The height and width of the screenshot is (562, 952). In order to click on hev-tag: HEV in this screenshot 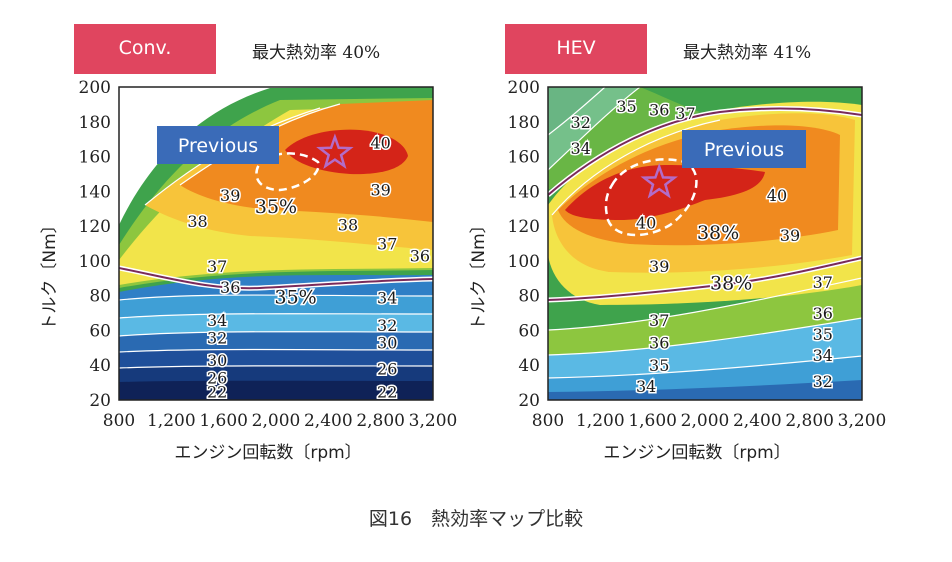, I will do `click(576, 48)`.